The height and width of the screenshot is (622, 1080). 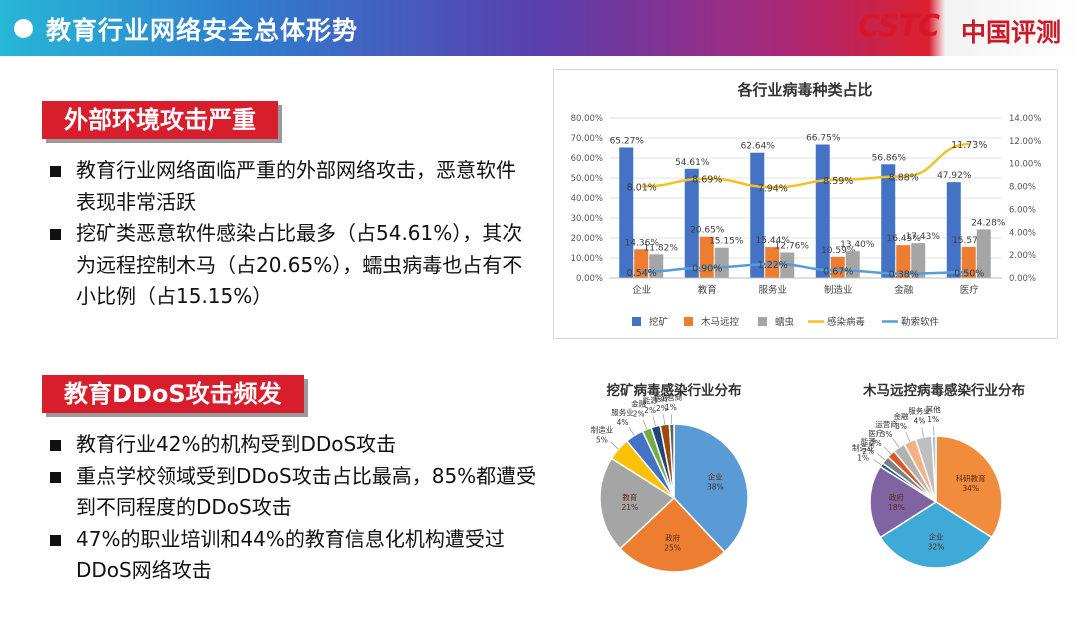 What do you see at coordinates (587, 259) in the screenshot?
I see `y-tick-label: 10.00%` at bounding box center [587, 259].